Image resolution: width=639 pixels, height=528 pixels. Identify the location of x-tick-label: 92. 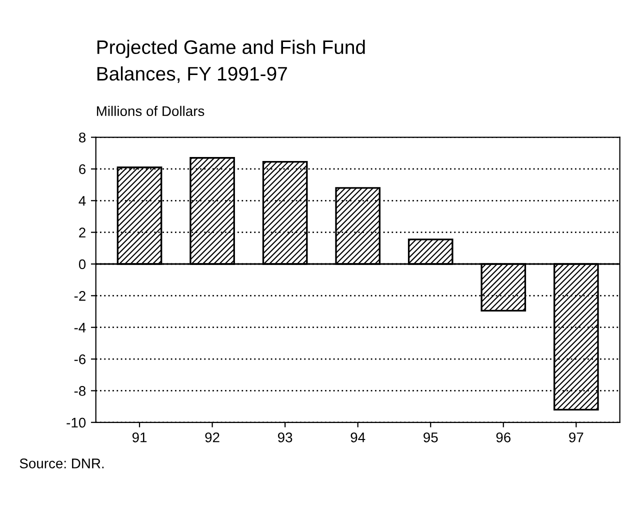
(212, 437).